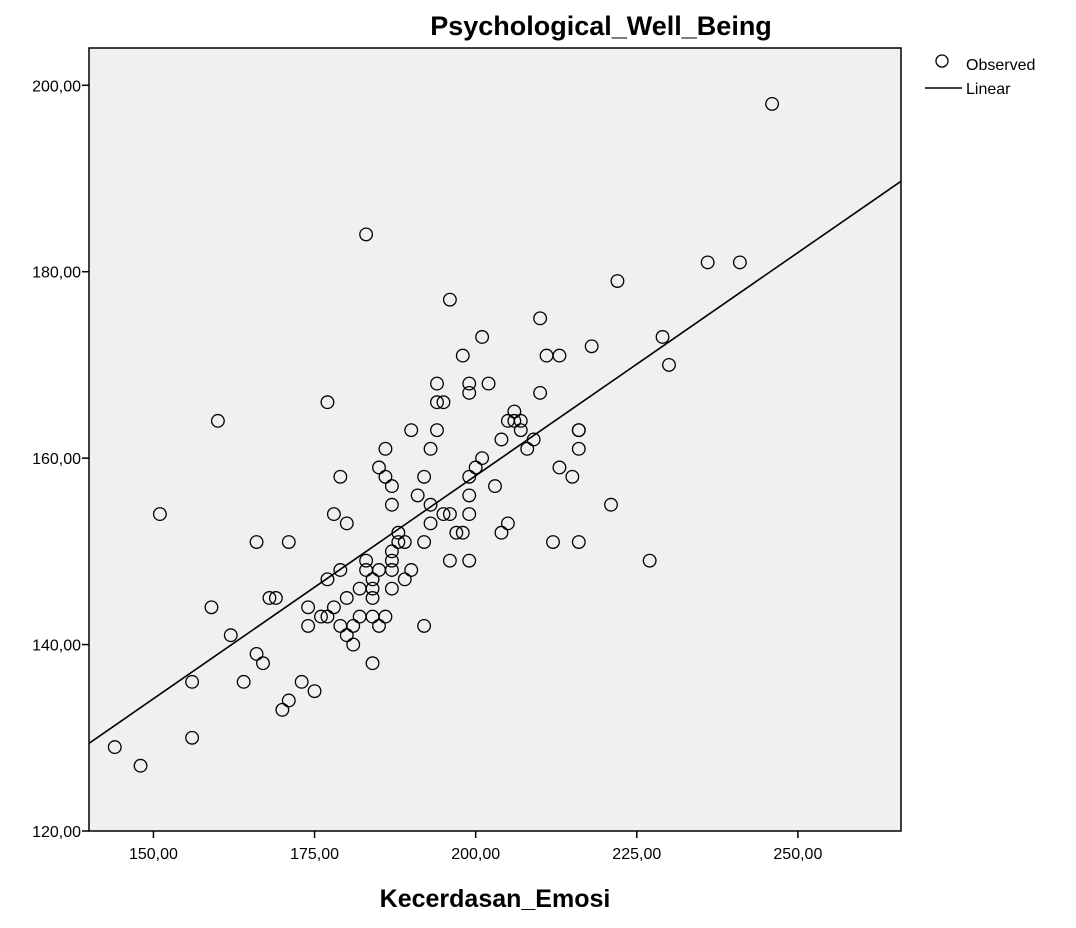 The height and width of the screenshot is (928, 1076). What do you see at coordinates (797, 854) in the screenshot?
I see `x-tick-label: 250,00` at bounding box center [797, 854].